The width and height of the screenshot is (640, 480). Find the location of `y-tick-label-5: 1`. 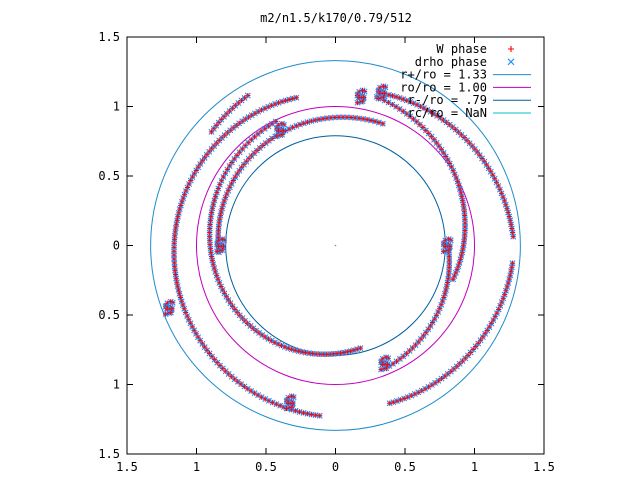

y-tick-label-5: 1 is located at coordinates (116, 385).